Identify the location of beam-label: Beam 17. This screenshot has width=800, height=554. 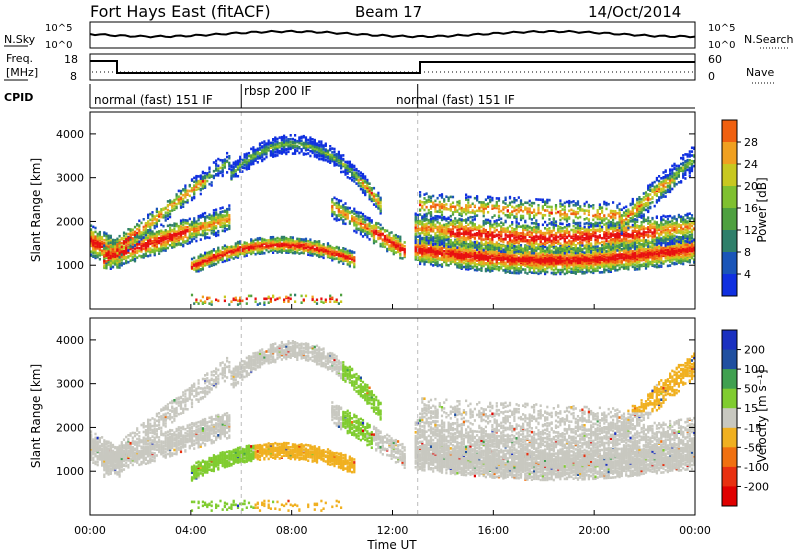
(388, 12).